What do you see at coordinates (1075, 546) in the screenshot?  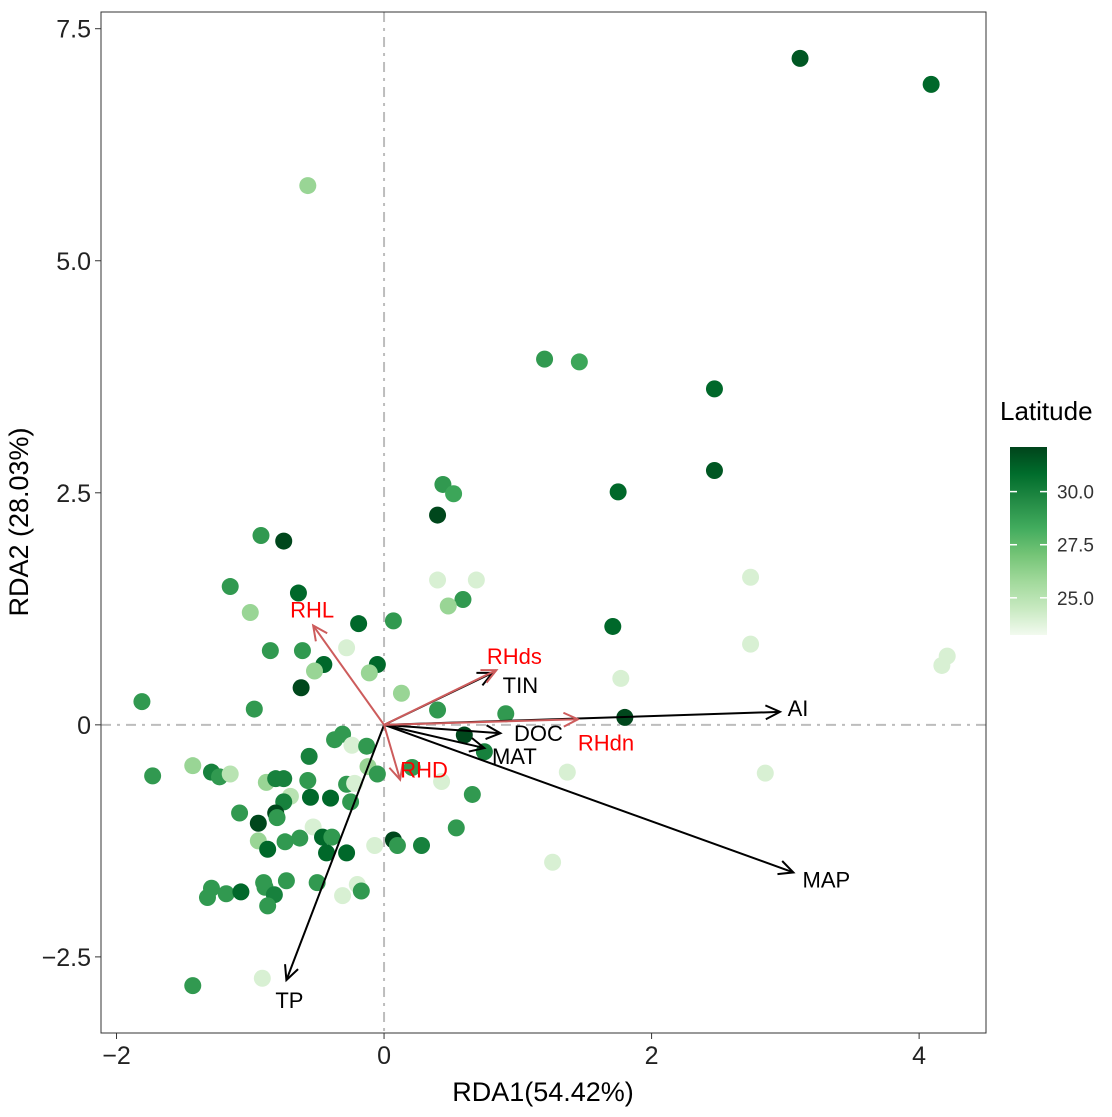 I see `colorbar-tick-label: 27.5` at bounding box center [1075, 546].